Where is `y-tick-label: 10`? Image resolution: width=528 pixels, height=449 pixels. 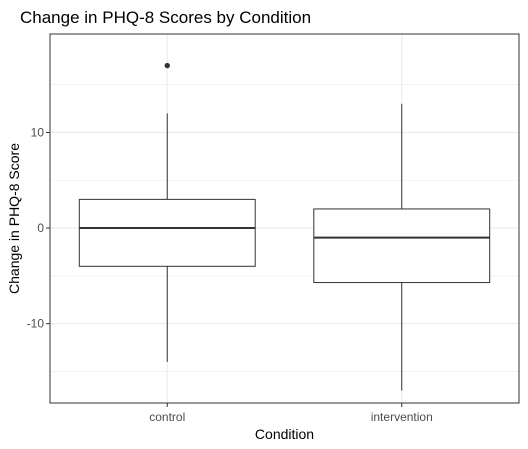 y-tick-label: 10 is located at coordinates (38, 132).